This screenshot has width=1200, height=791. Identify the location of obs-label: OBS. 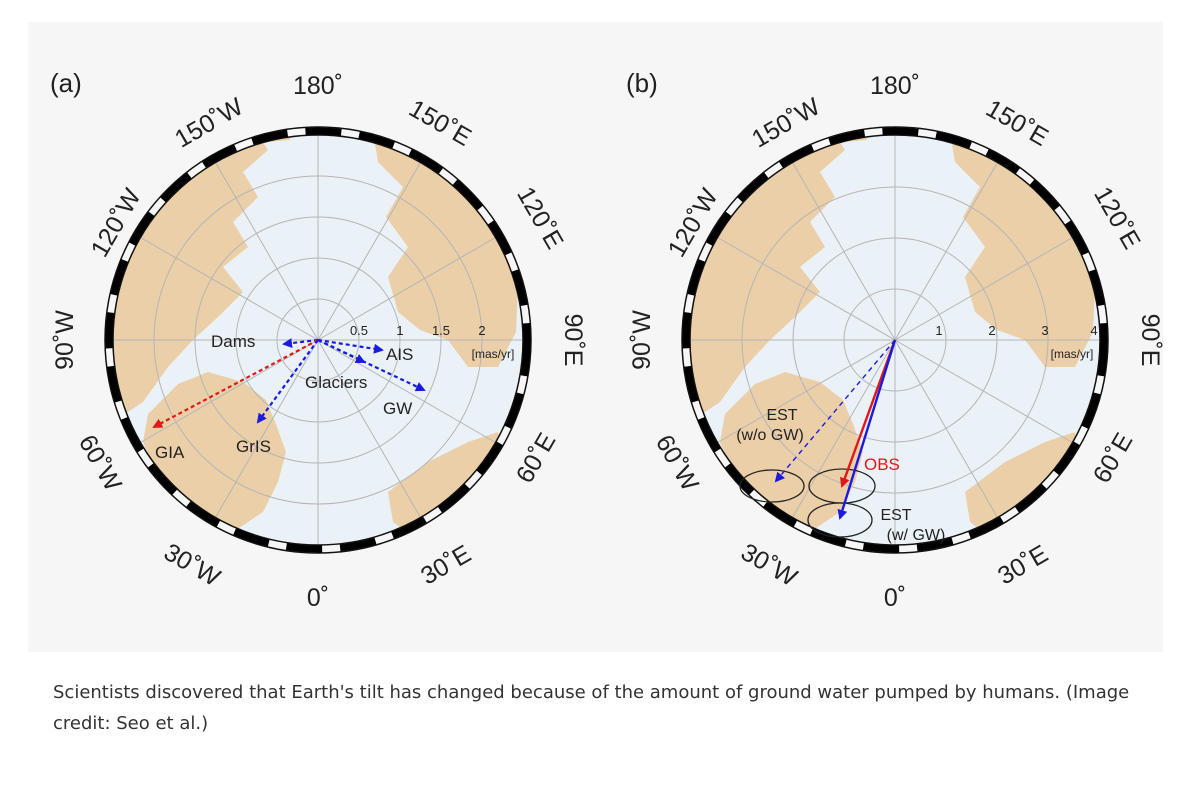
(882, 464).